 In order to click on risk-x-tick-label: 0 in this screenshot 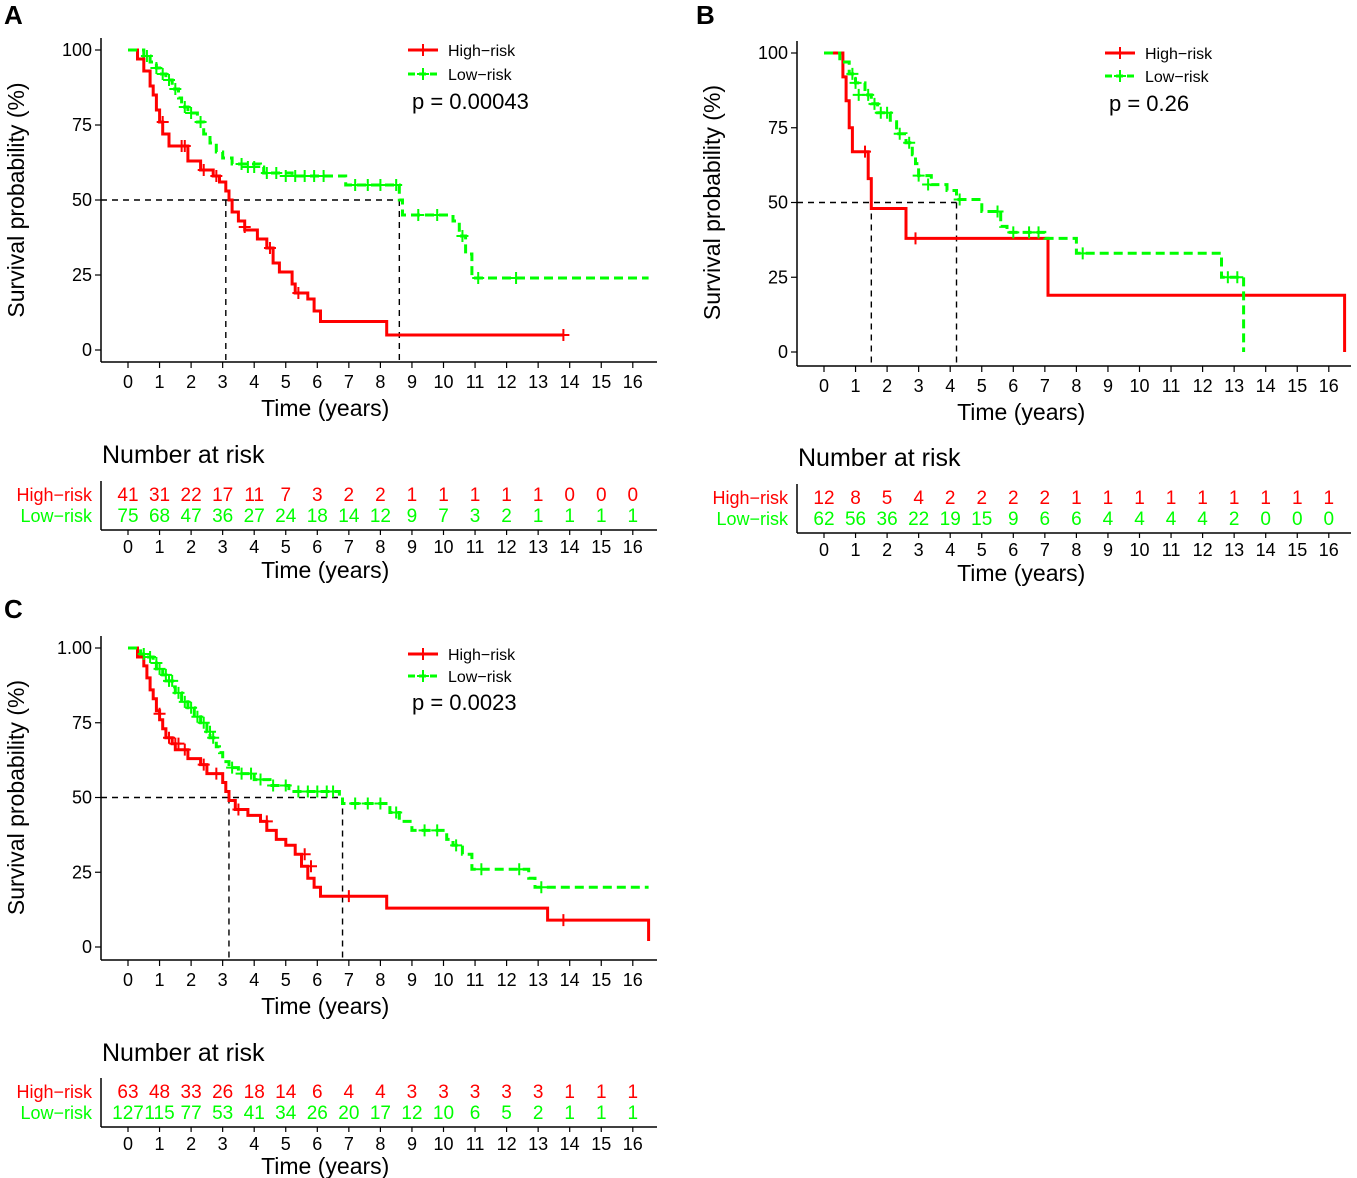, I will do `click(128, 547)`.